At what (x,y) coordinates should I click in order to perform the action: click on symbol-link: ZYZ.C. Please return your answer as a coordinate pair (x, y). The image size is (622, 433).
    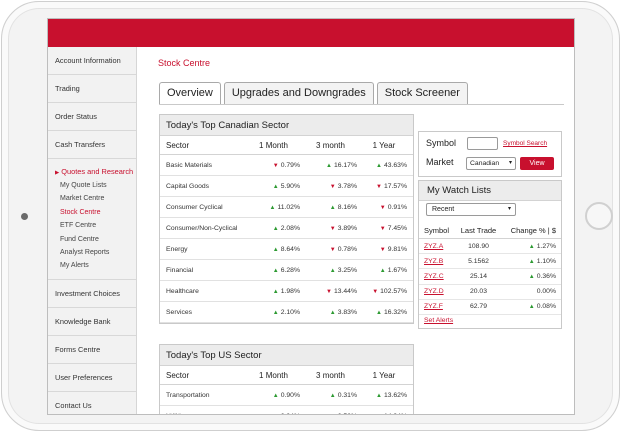
    Looking at the image, I should click on (434, 276).